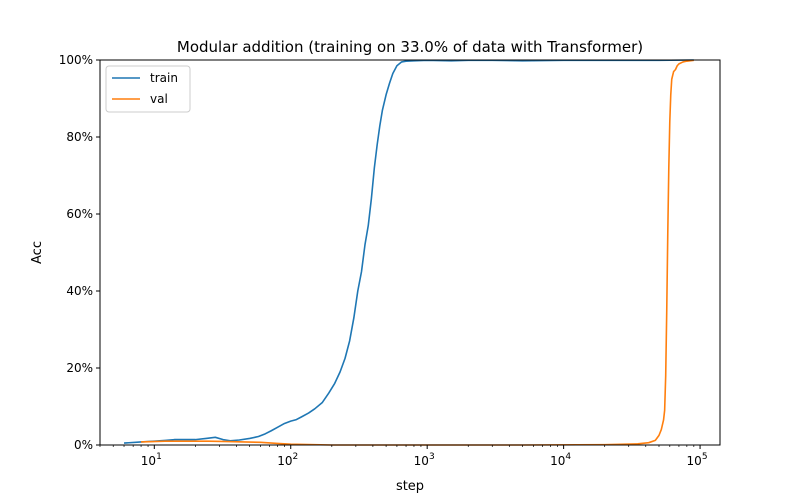 This screenshot has width=800, height=500. Describe the element at coordinates (403, 456) in the screenshot. I see `x-axis-ticks: 10¹ 10² 10³ 10⁴ 10⁵` at that location.